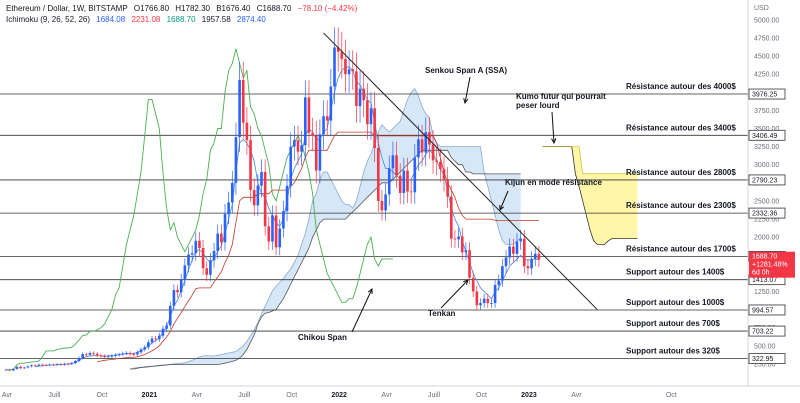 The image size is (800, 403). I want to click on y-tick-label: 3250.00, so click(766, 147).